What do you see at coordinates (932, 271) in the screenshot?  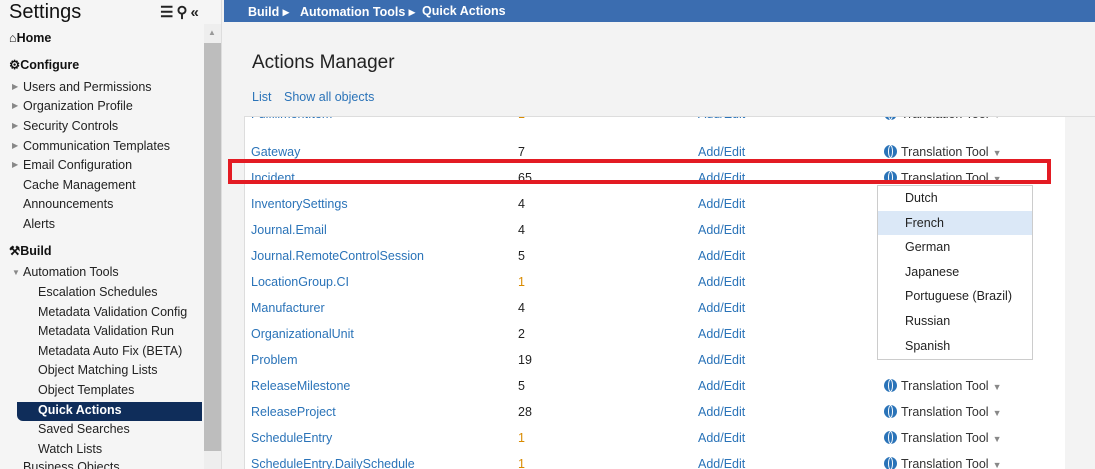 I see `dropdown-option: Japanese` at bounding box center [932, 271].